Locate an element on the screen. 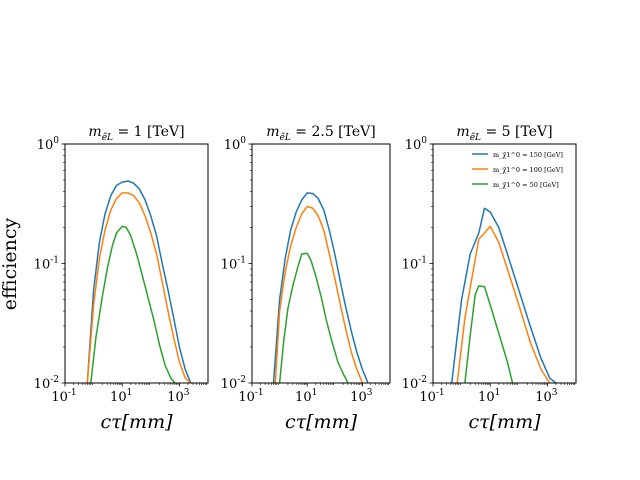 This screenshot has width=640, height=480. chart-title: mẽL = 5 [TeV] is located at coordinates (504, 133).